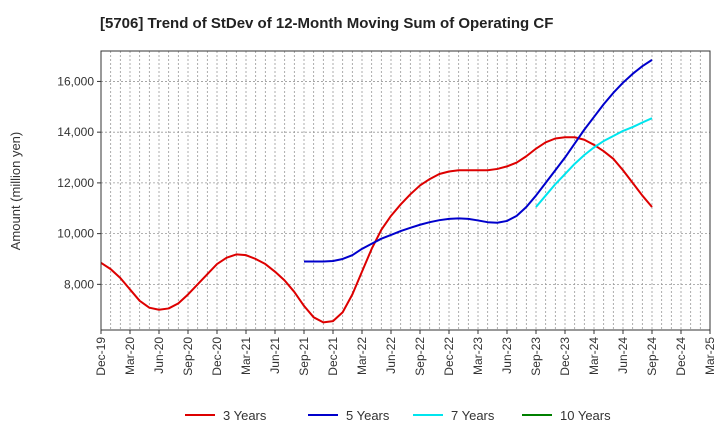 This screenshot has width=720, height=440. What do you see at coordinates (478, 356) in the screenshot?
I see `x-tick-label: Mar-23` at bounding box center [478, 356].